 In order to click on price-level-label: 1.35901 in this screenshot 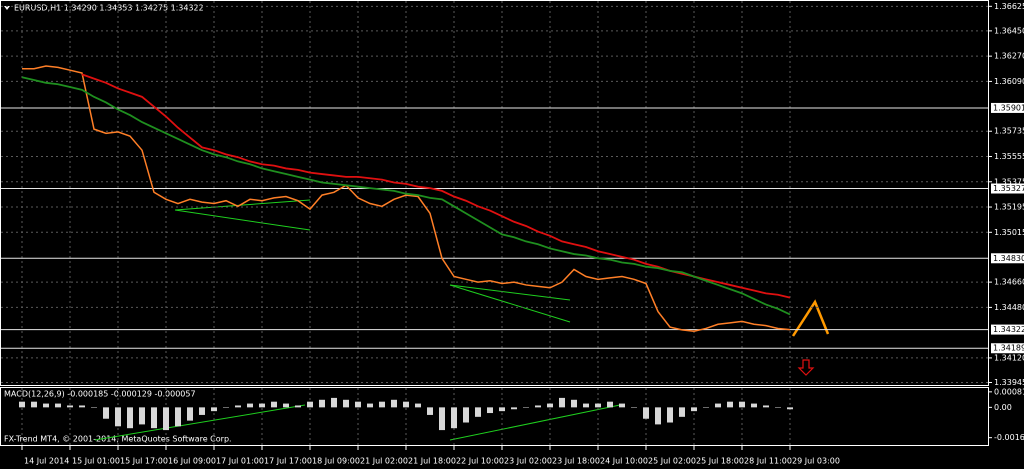, I will do `click(1008, 107)`.